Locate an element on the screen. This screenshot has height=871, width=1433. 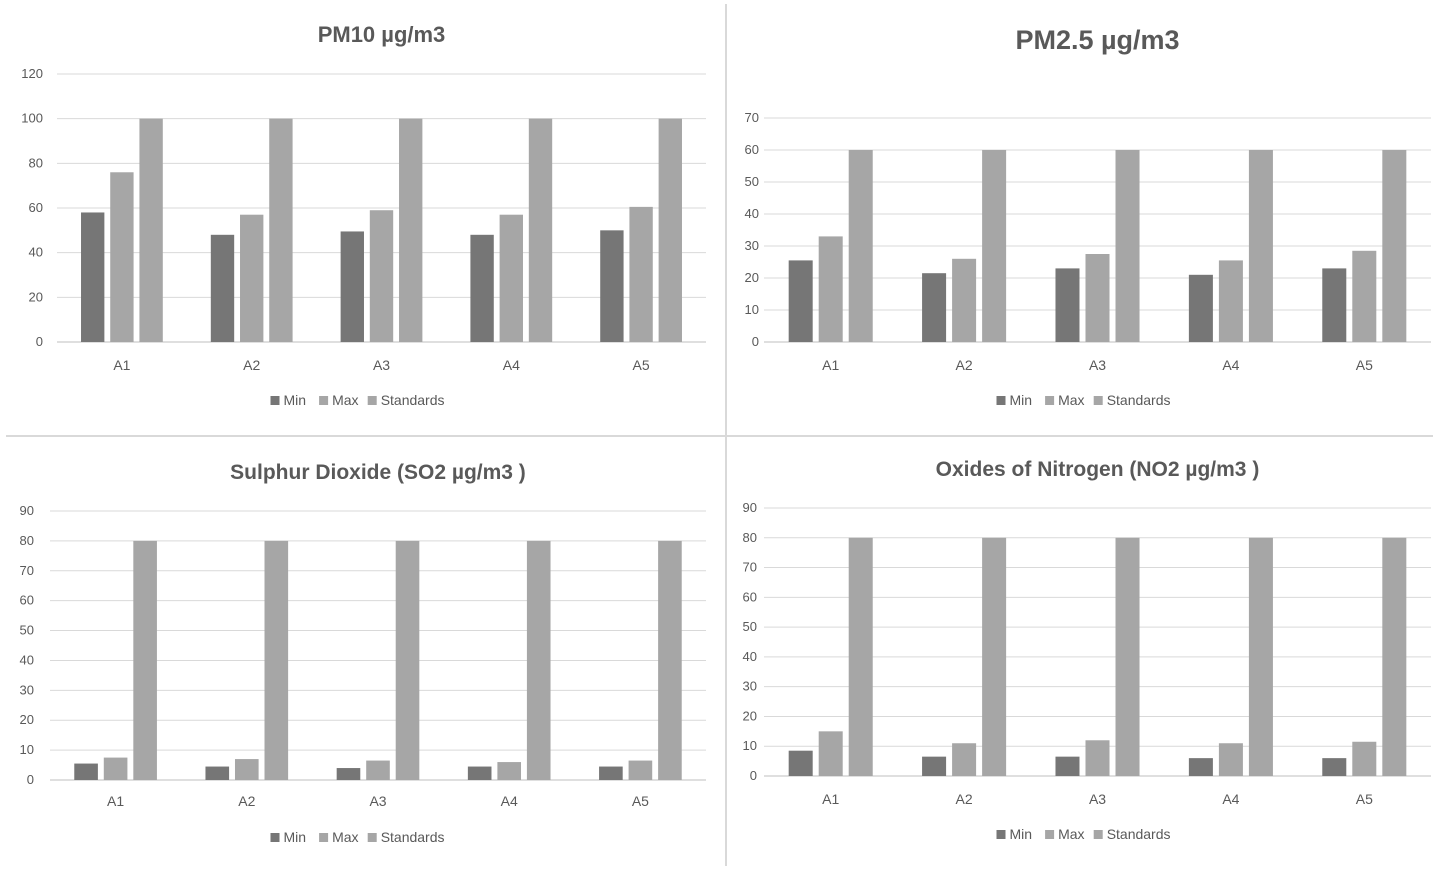
y-tick-label: 60 is located at coordinates (36, 207).